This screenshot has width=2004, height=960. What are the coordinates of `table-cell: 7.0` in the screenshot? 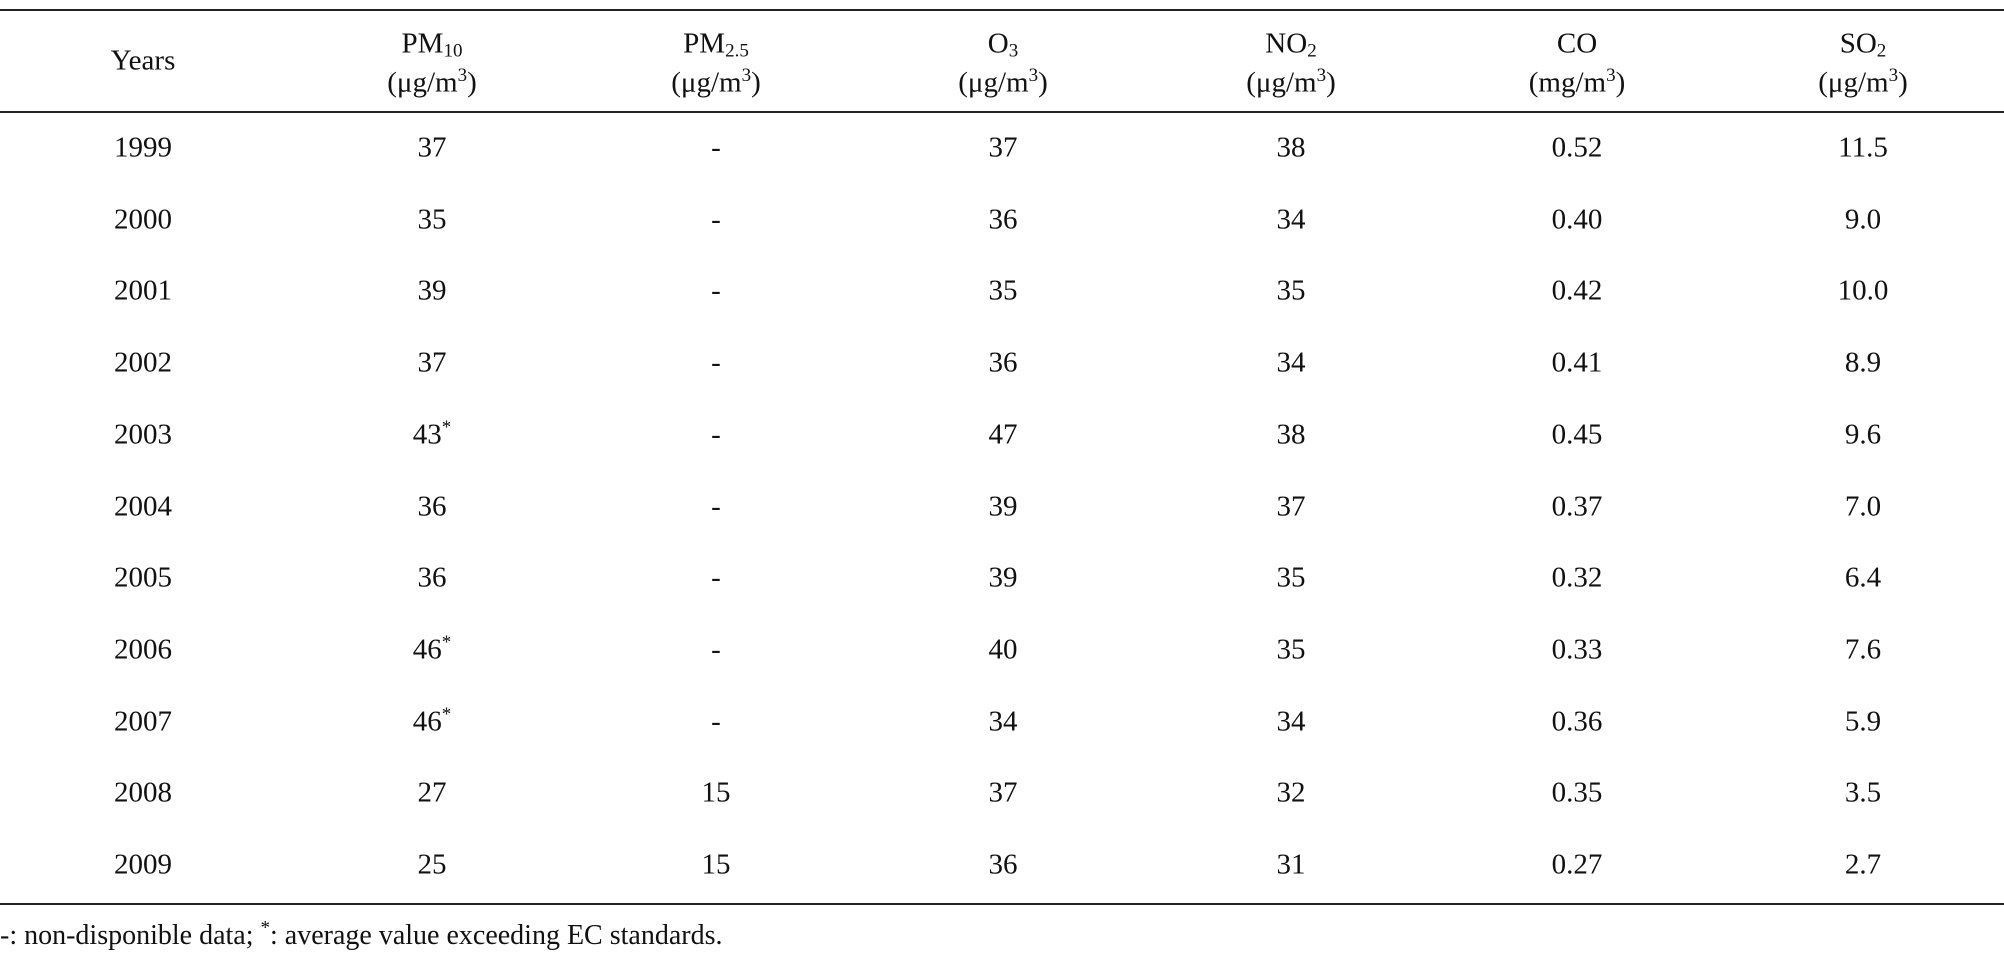 It's located at (1863, 506).